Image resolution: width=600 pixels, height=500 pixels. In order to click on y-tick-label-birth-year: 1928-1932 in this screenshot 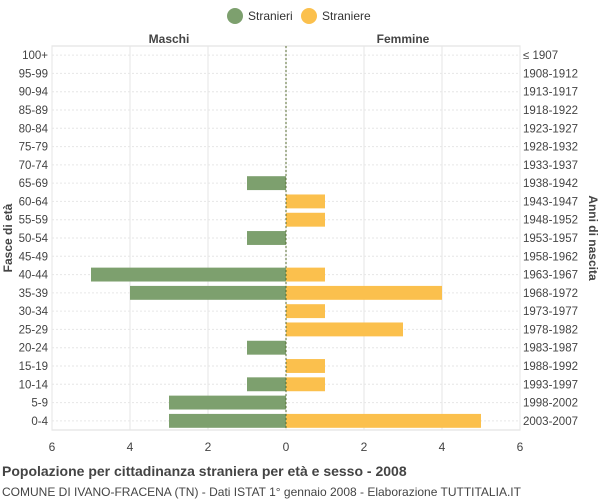, I will do `click(550, 148)`.